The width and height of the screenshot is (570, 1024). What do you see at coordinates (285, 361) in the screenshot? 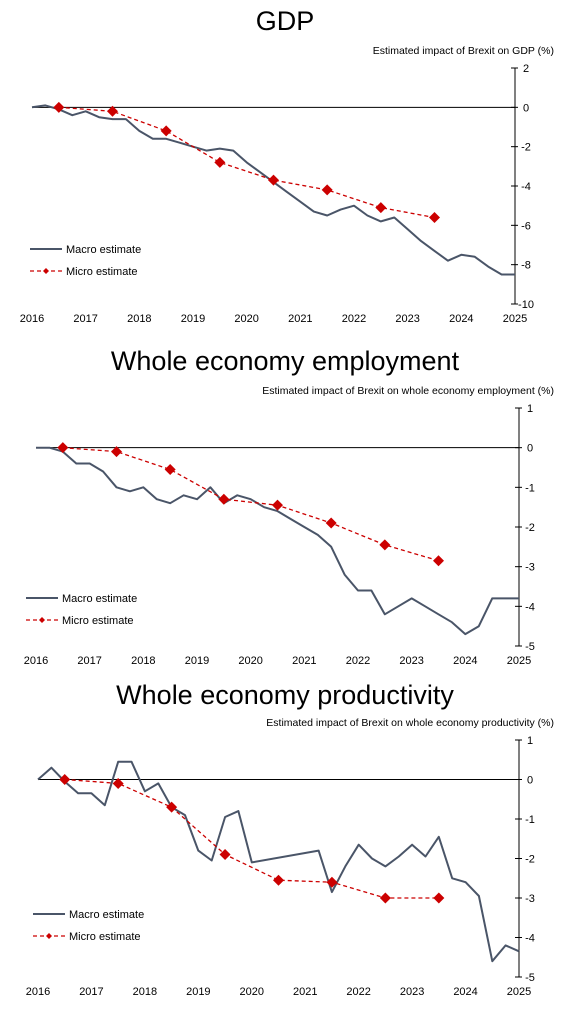
I see `chart-title: Whole economy employment` at bounding box center [285, 361].